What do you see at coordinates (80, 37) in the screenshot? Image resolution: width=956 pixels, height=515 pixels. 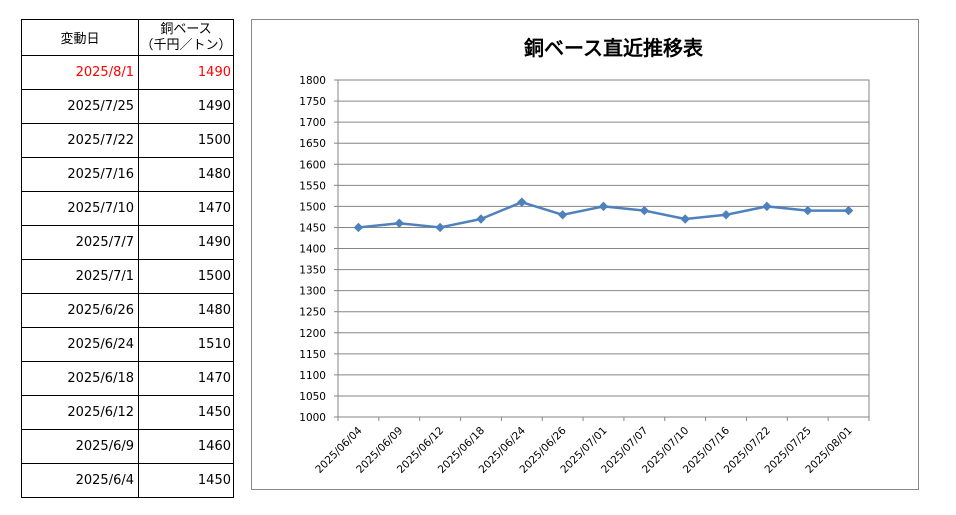 I see `date-column-header: 変動日` at bounding box center [80, 37].